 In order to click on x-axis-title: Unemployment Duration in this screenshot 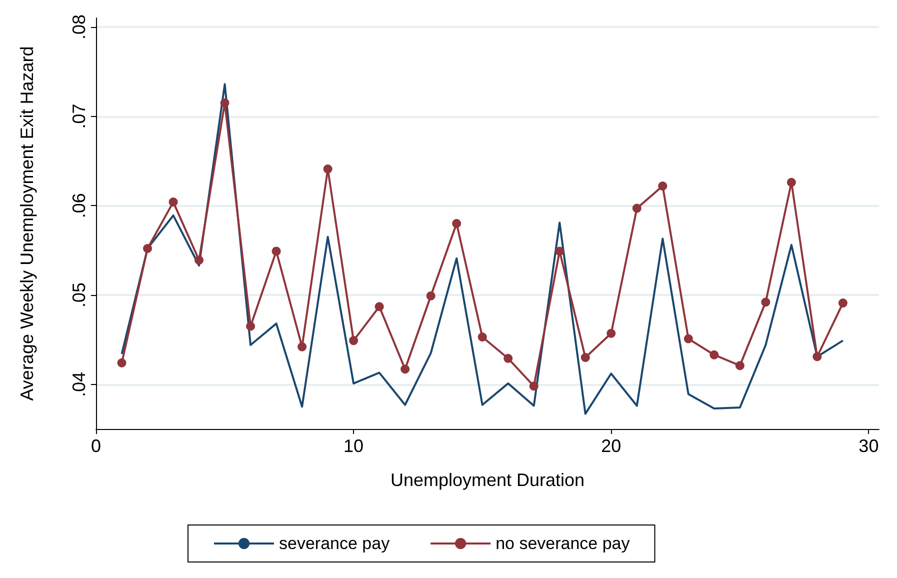, I will do `click(487, 480)`.